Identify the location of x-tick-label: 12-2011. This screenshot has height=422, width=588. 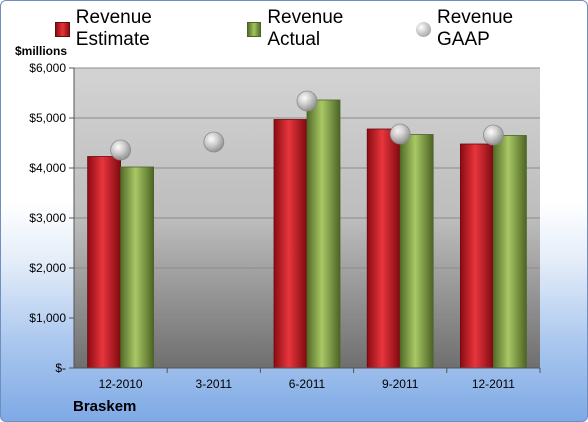
(493, 384).